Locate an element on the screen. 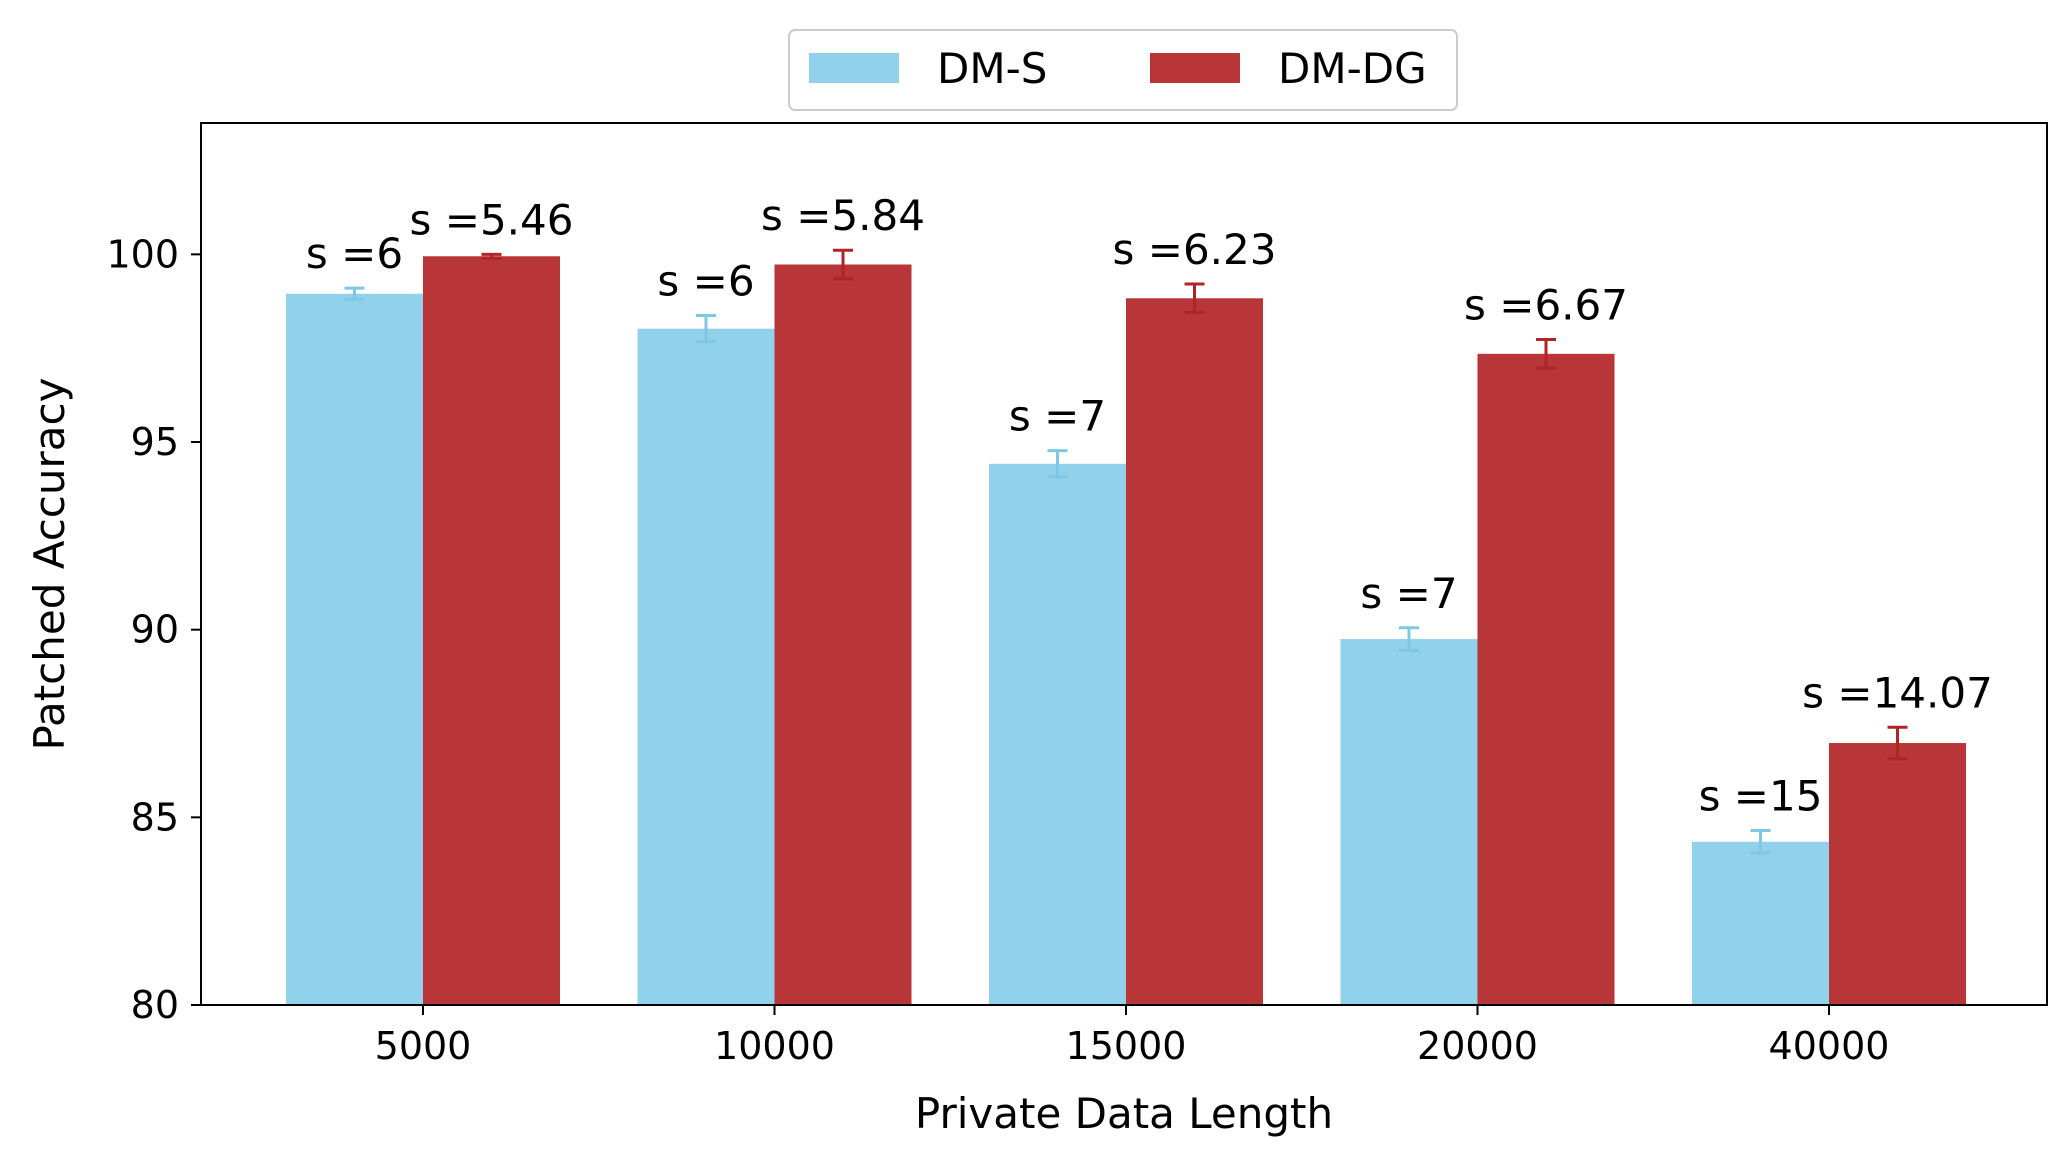 This screenshot has width=2070, height=1167. x-tick-label: 20000 is located at coordinates (1477, 1046).